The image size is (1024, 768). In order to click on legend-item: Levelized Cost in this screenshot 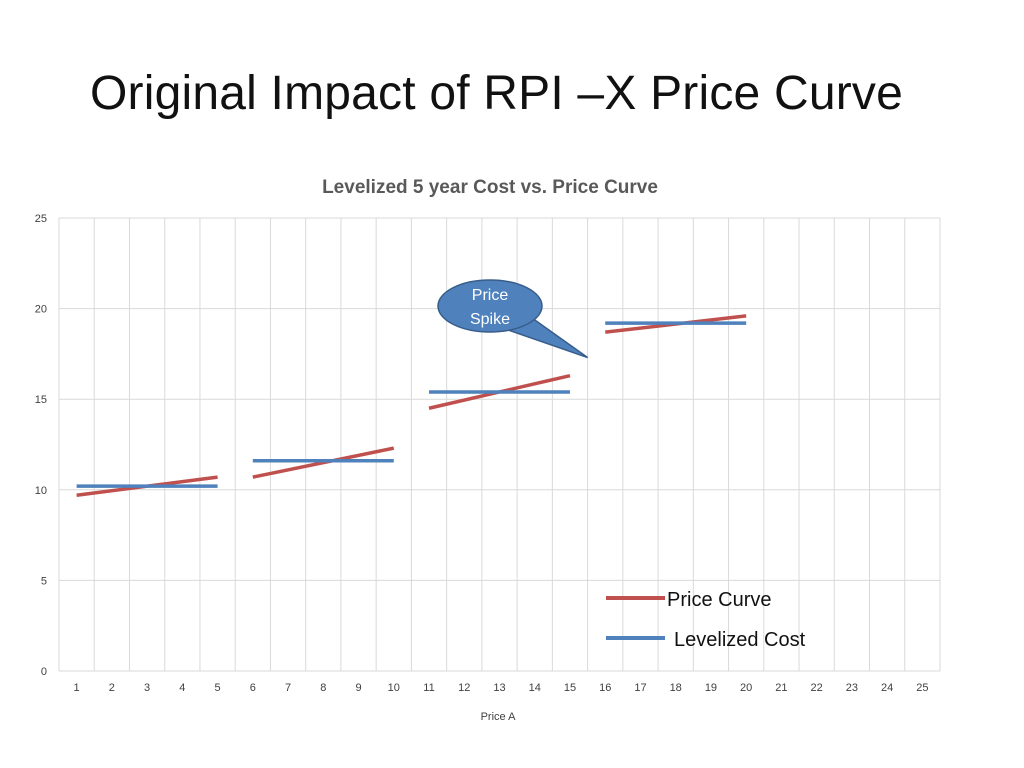, I will do `click(706, 640)`.